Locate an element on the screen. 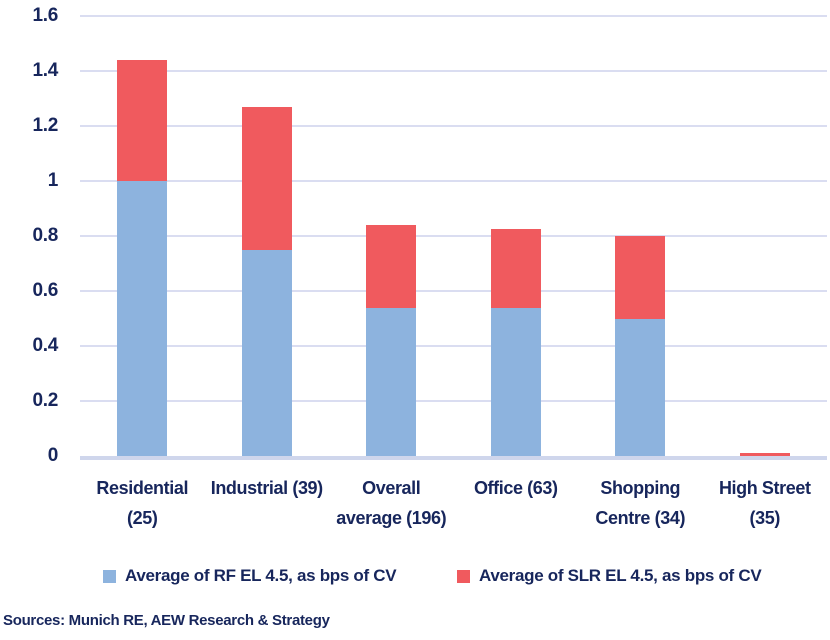 The width and height of the screenshot is (830, 640). x-axis-label-line: Centre (34) is located at coordinates (640, 518).